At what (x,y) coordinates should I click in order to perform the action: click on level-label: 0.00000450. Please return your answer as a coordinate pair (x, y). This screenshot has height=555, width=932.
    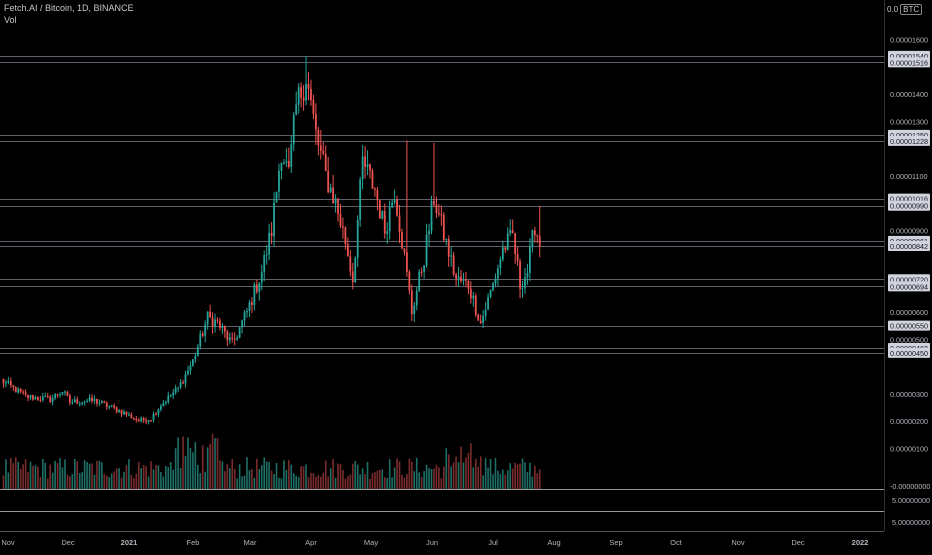
    Looking at the image, I should click on (909, 353).